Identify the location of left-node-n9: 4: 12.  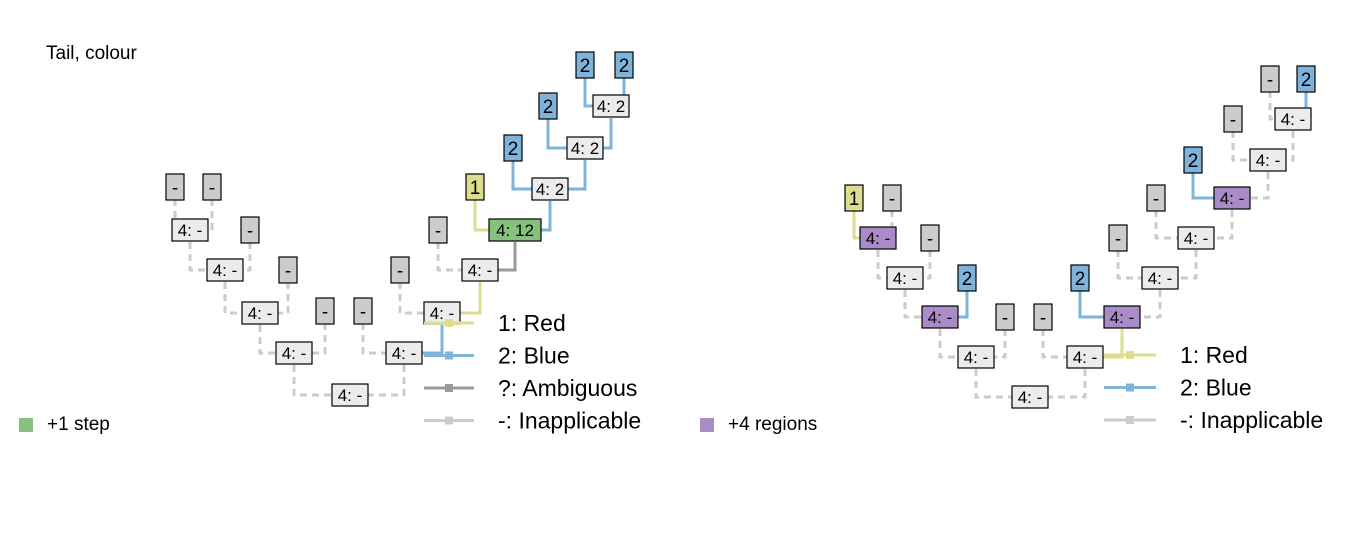
(515, 230).